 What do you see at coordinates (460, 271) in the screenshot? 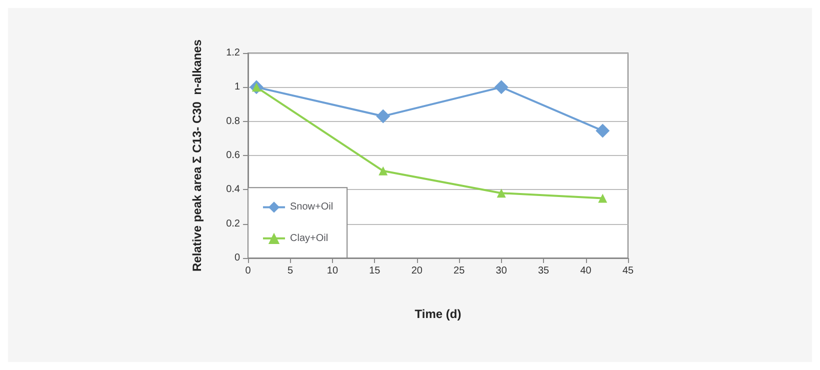
I see `x-tick-label: 25` at bounding box center [460, 271].